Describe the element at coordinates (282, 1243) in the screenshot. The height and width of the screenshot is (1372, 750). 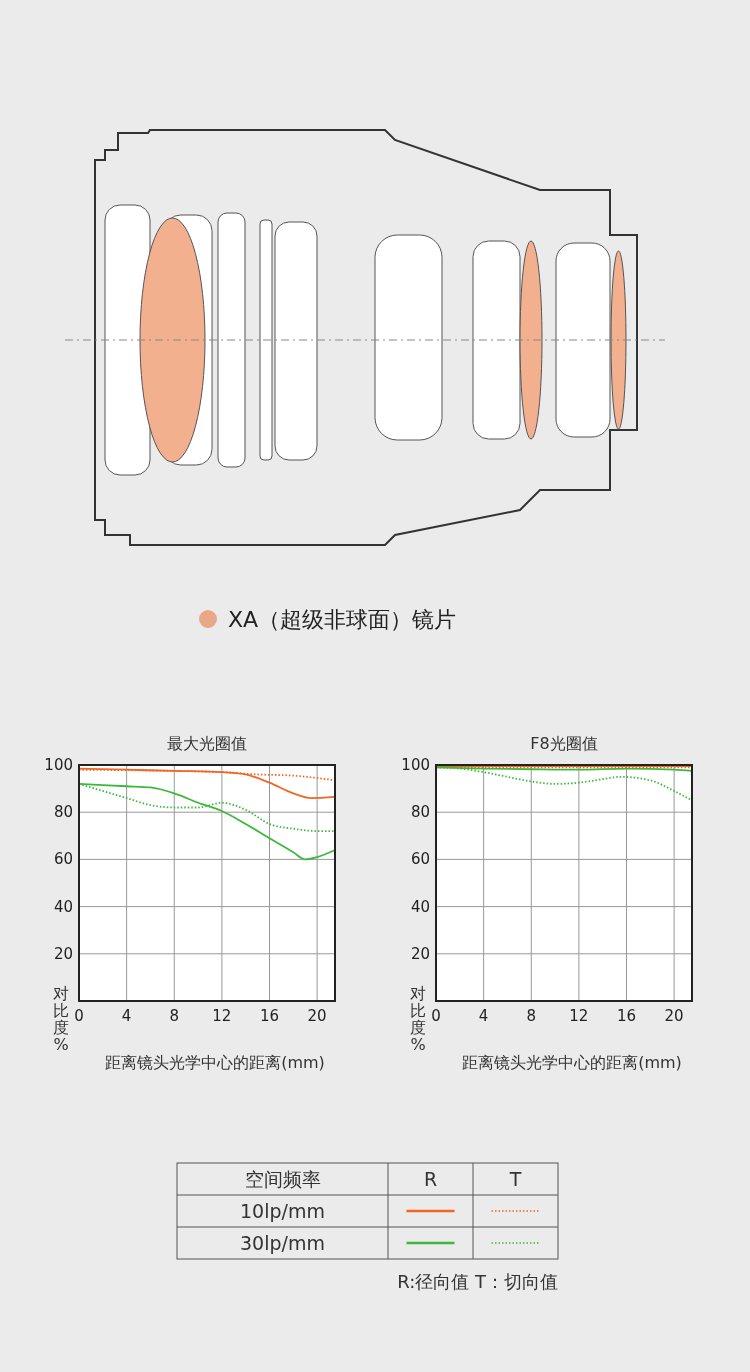
I see `text: 30lp/mm` at that location.